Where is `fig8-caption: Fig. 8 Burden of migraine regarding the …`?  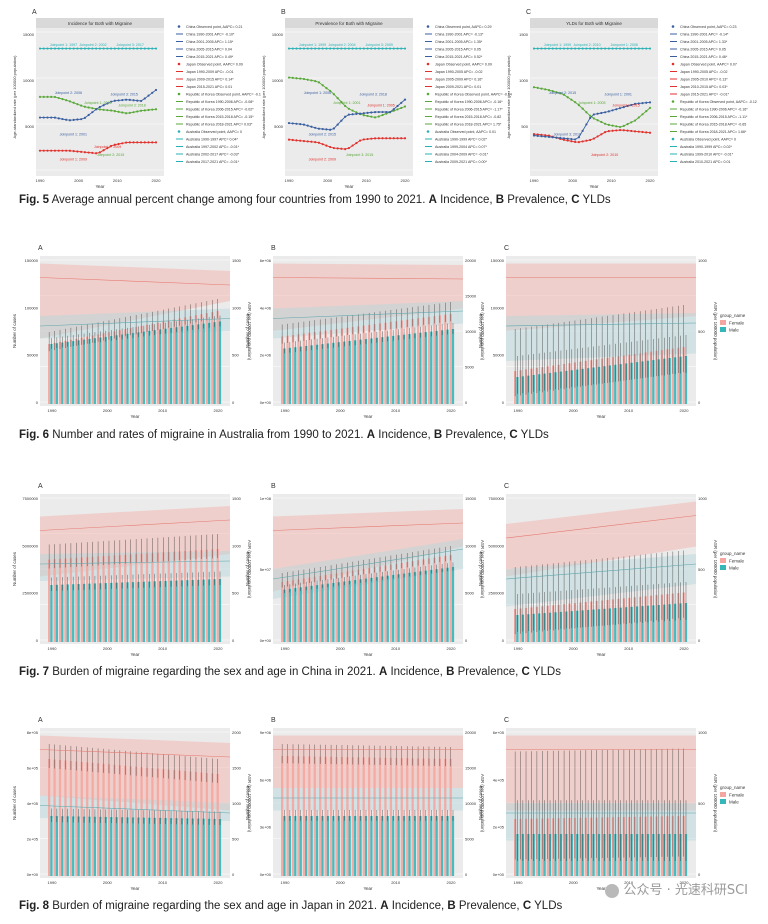 fig8-caption: Fig. 8 Burden of migraine regarding the … is located at coordinates (290, 906).